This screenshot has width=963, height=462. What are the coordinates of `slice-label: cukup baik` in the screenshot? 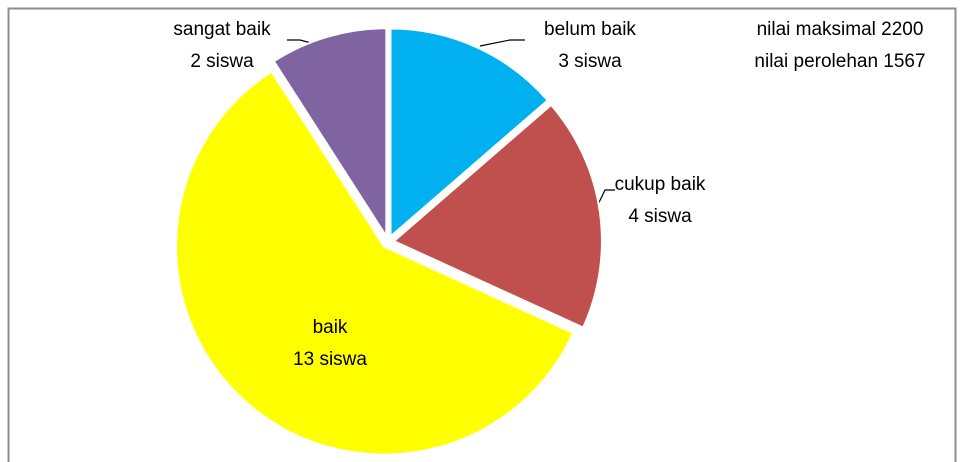 It's located at (660, 184).